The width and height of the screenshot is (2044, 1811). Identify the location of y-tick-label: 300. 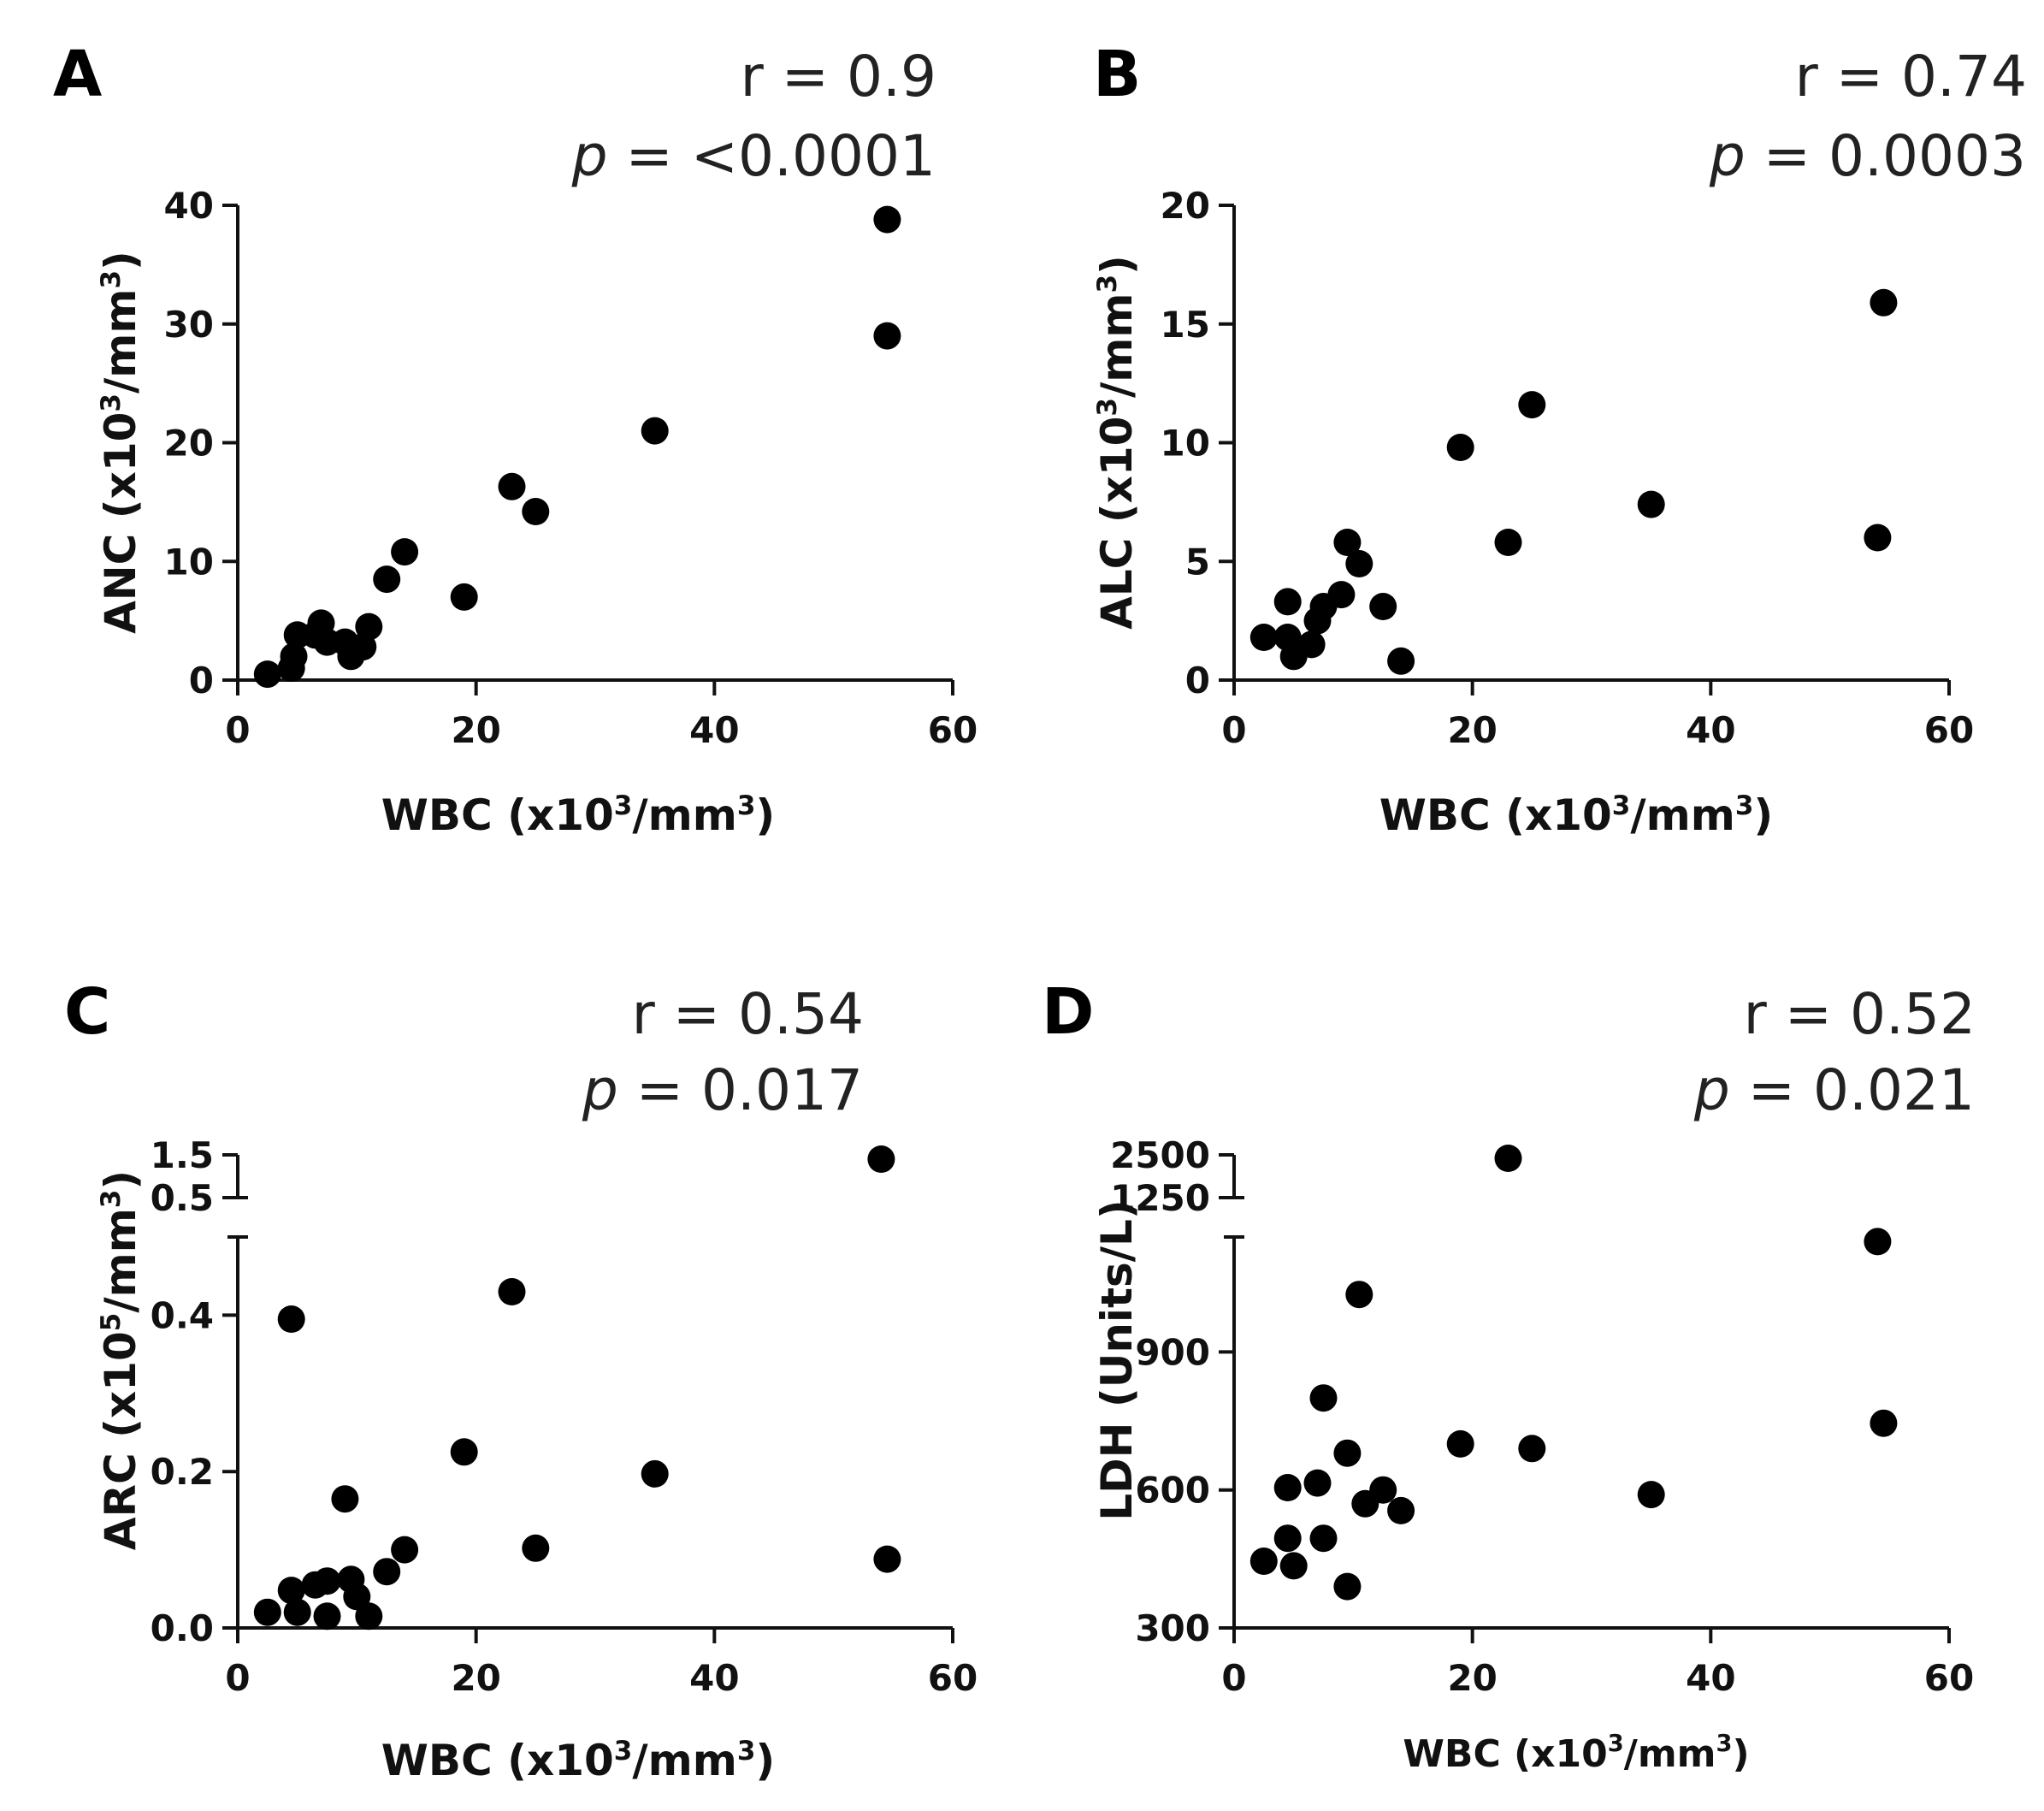
(1173, 1628).